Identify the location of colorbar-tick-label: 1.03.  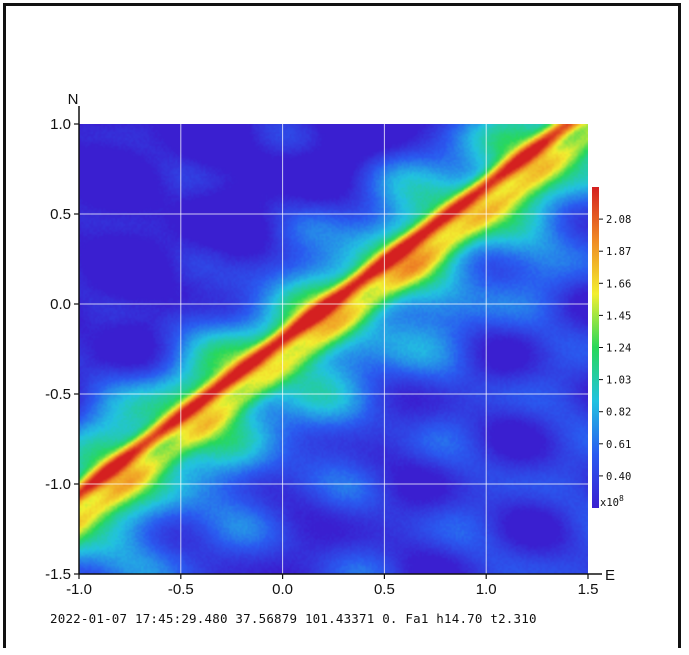
(618, 381).